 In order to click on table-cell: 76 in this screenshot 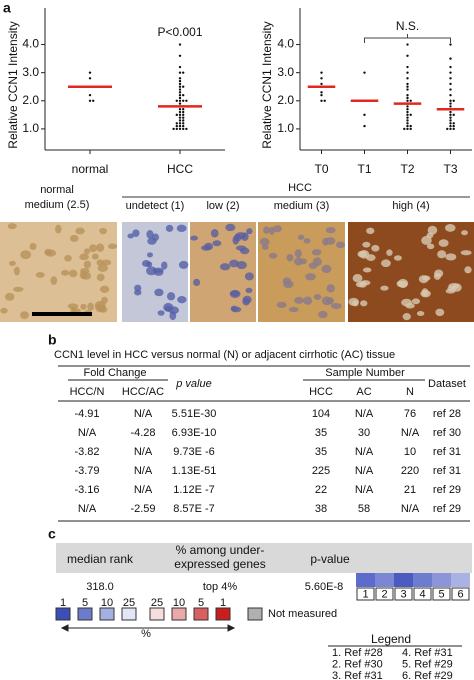, I will do `click(410, 414)`.